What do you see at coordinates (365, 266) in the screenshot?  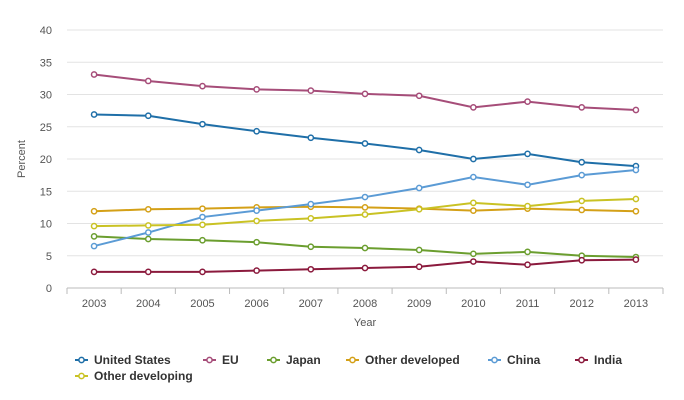 I see `series-india` at bounding box center [365, 266].